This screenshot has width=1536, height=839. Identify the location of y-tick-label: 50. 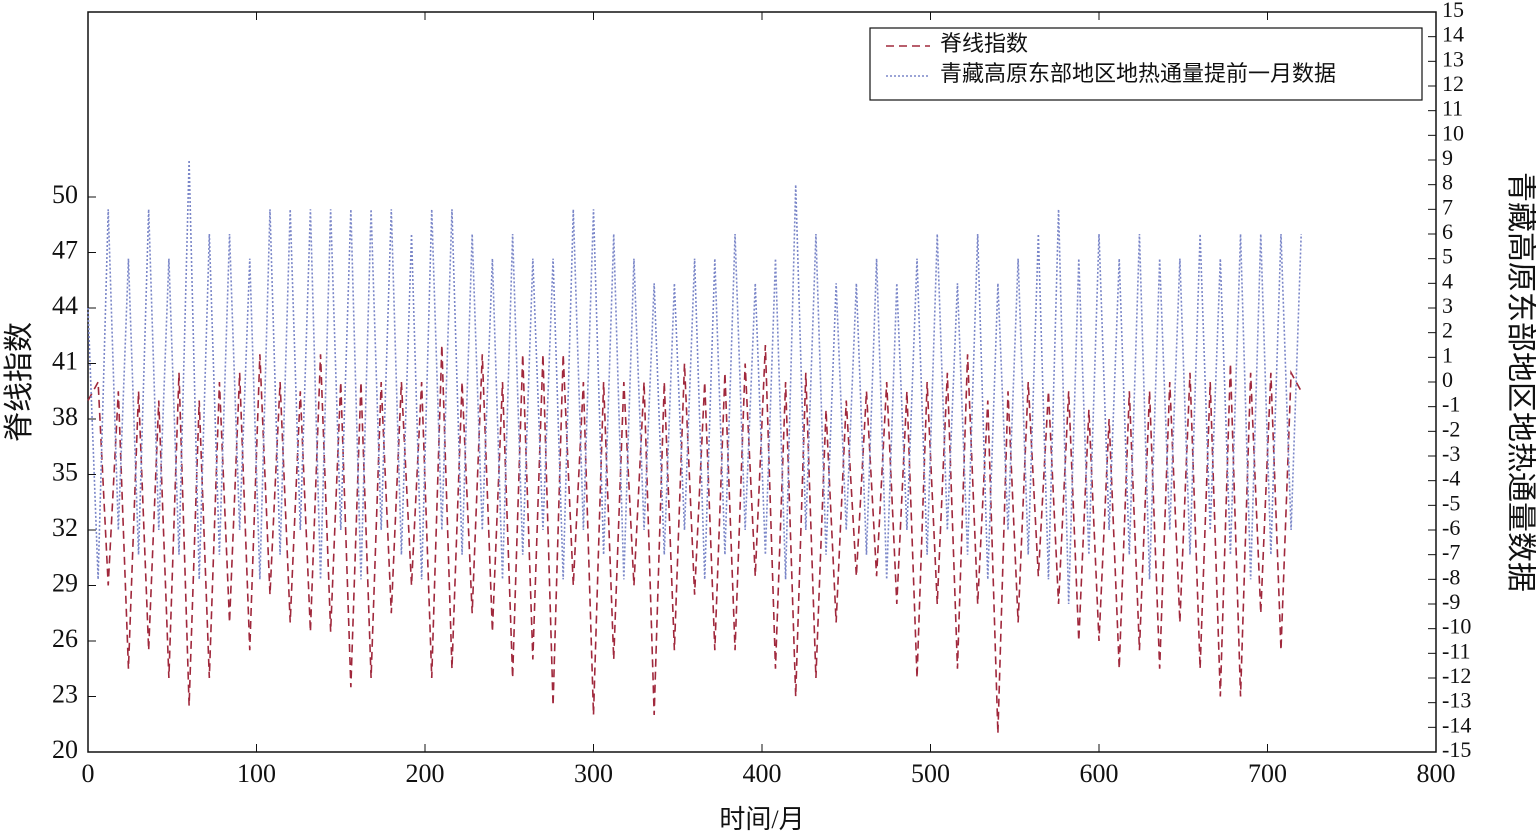
(65, 194).